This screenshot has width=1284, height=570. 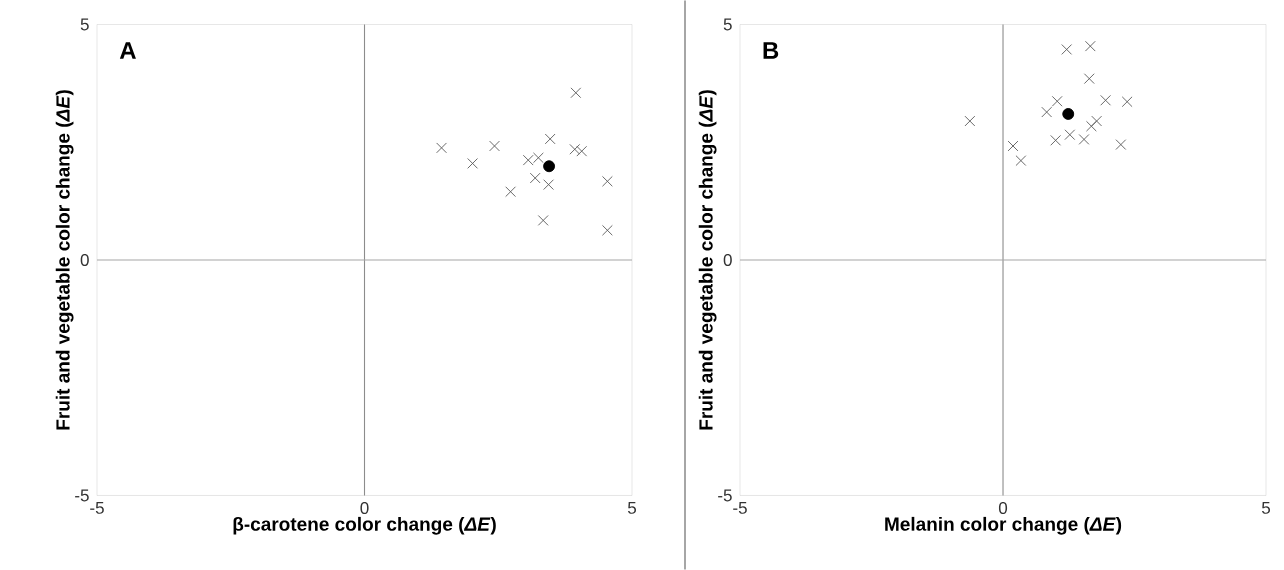 What do you see at coordinates (127, 50) in the screenshot?
I see `annotation: A` at bounding box center [127, 50].